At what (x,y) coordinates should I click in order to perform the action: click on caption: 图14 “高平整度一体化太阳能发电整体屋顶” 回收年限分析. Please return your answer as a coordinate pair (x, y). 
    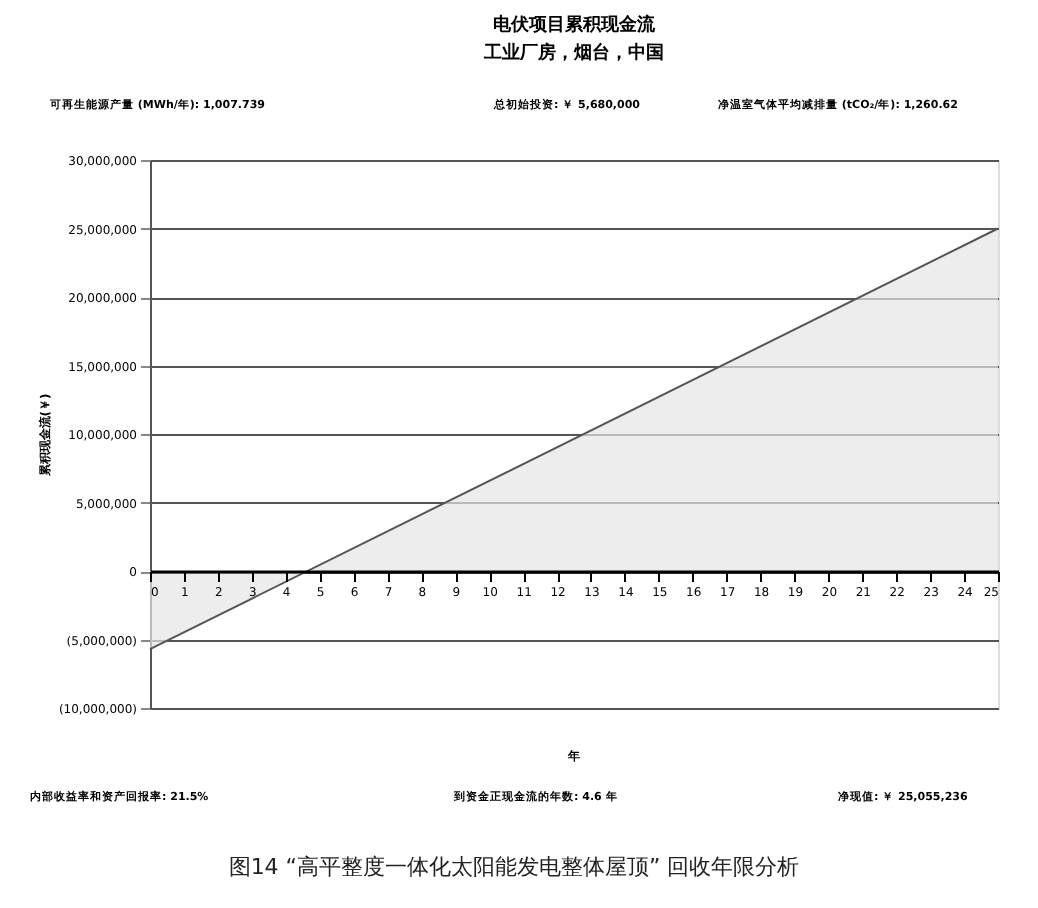
    Looking at the image, I should click on (514, 867).